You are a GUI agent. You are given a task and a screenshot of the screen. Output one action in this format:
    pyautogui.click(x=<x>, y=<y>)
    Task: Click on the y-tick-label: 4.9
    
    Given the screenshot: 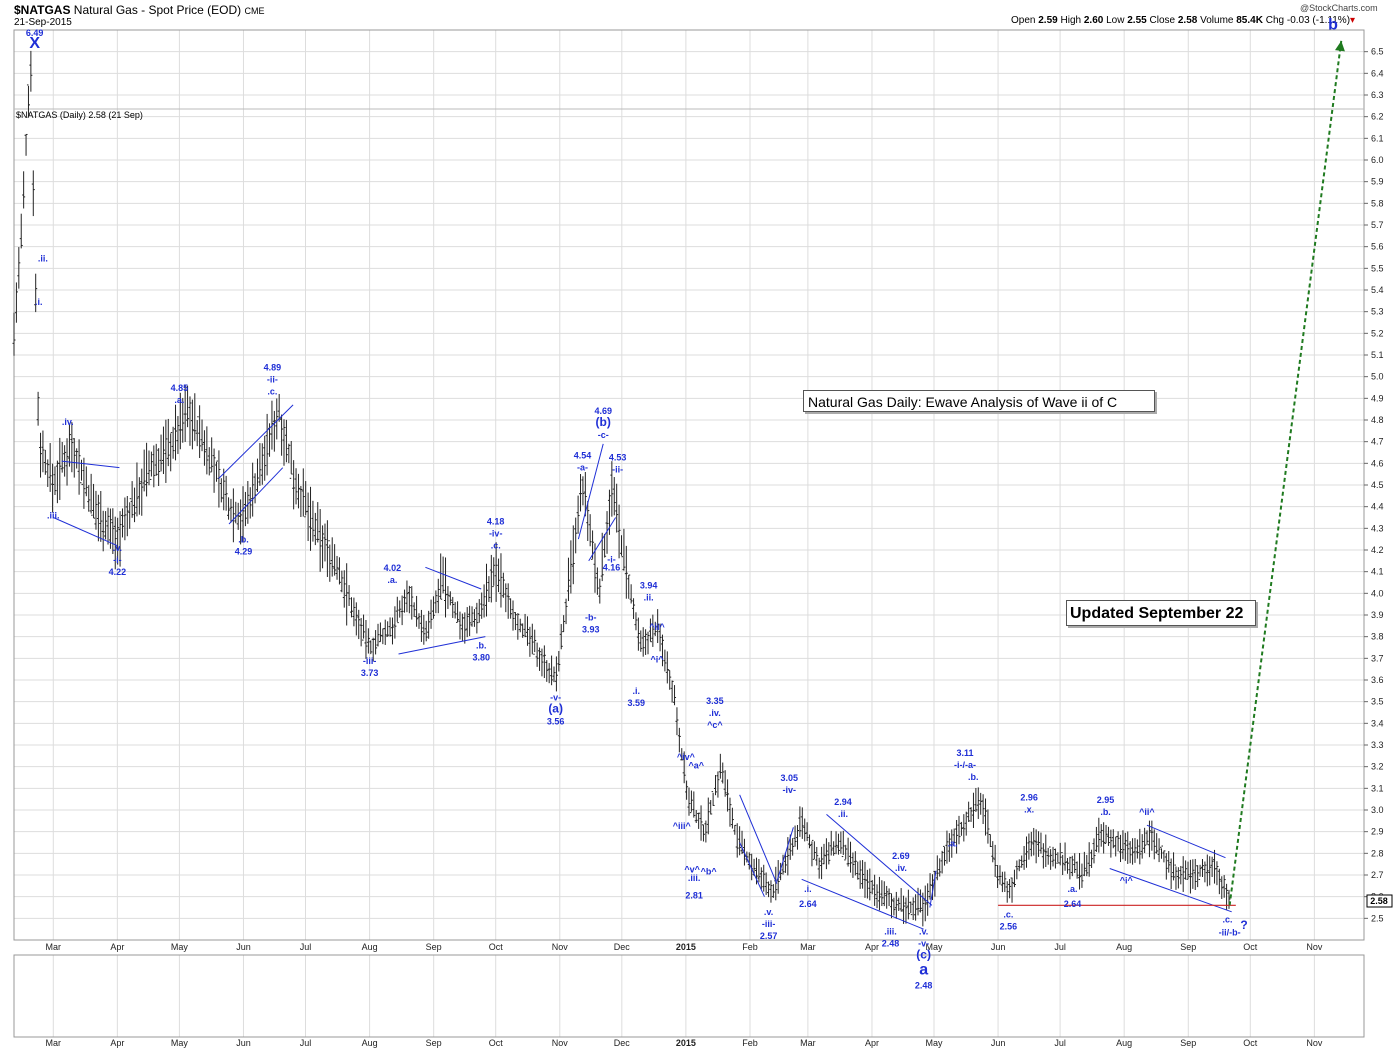 What is the action you would take?
    pyautogui.click(x=1377, y=398)
    